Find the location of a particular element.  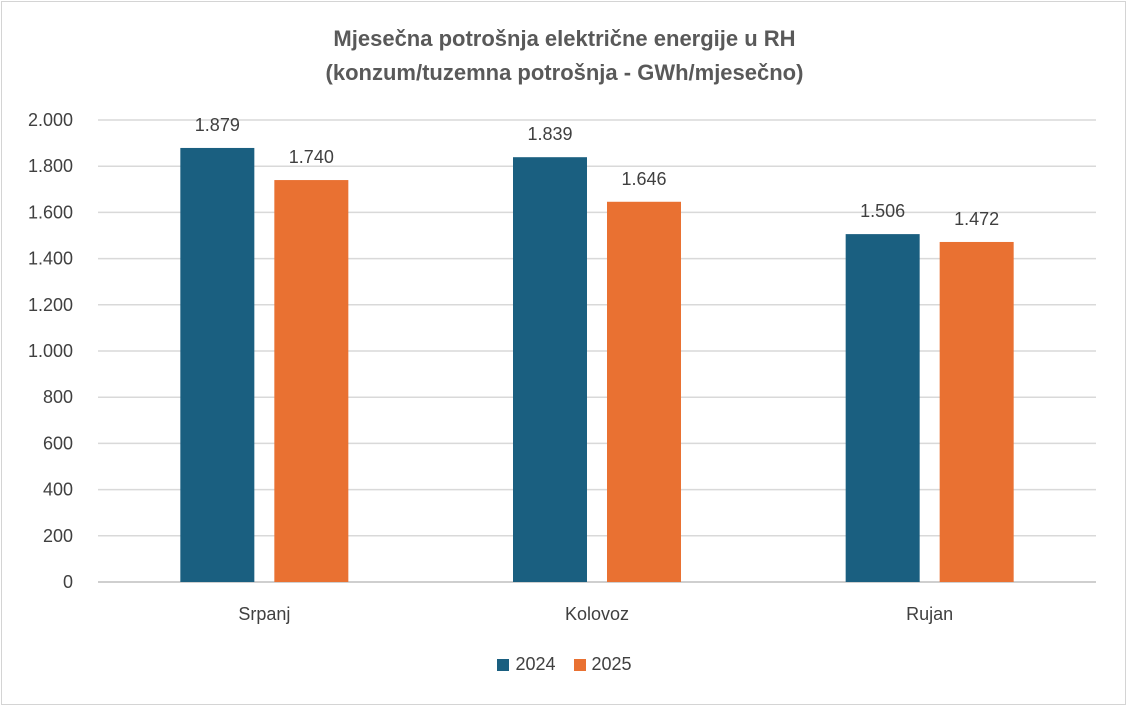

data-label: 1.839 is located at coordinates (549, 134).